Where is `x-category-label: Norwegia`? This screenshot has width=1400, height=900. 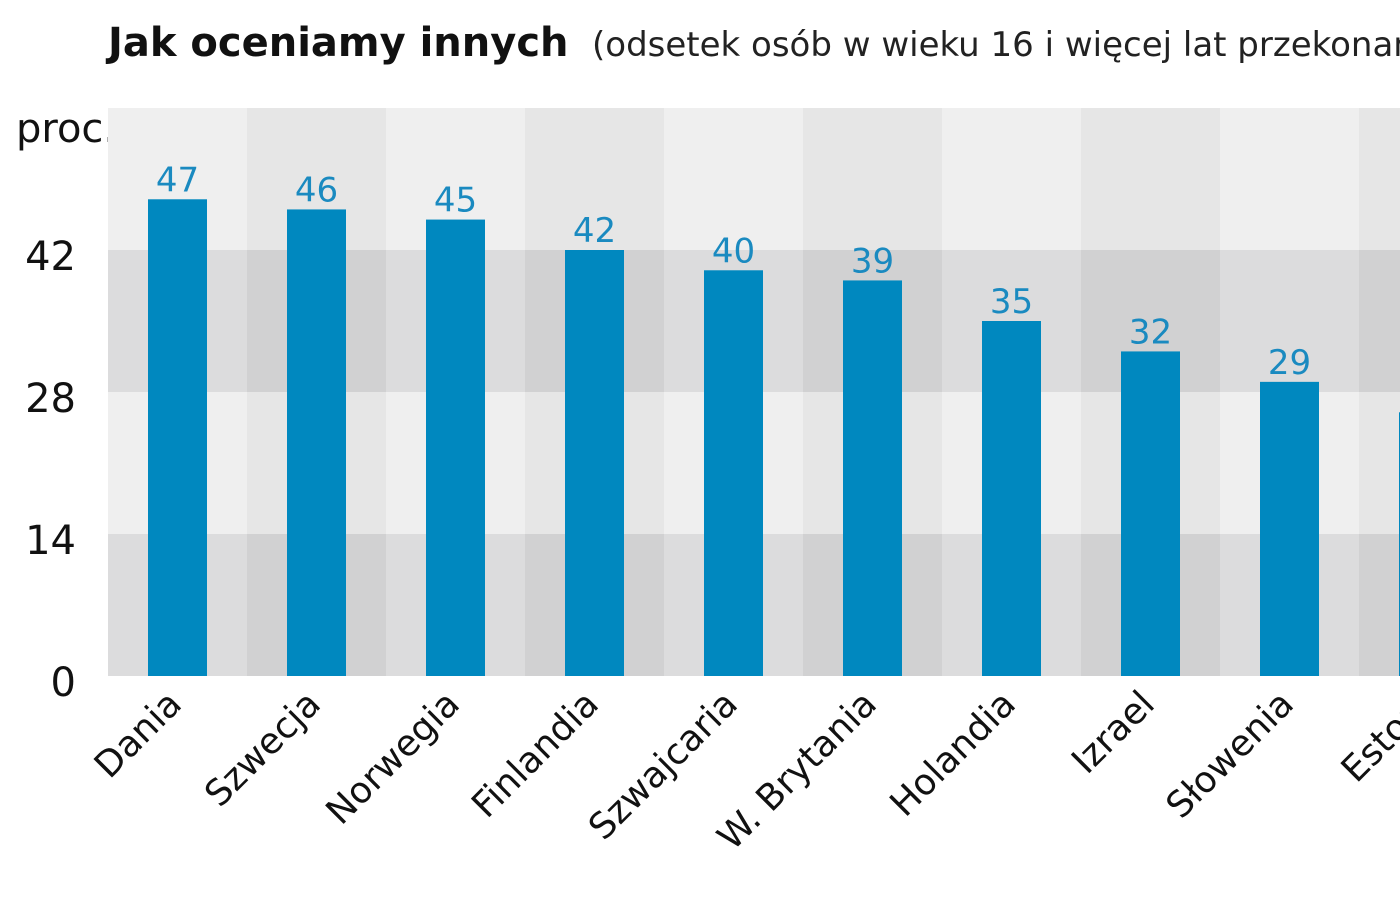 x-category-label: Norwegia is located at coordinates (392, 757).